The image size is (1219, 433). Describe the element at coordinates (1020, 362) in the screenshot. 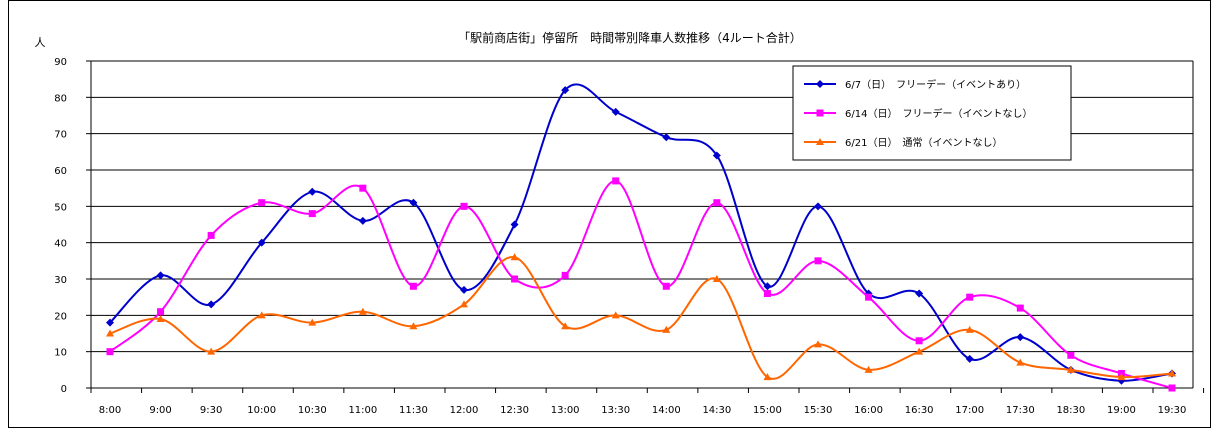

I see `data-point-3-17:30` at that location.